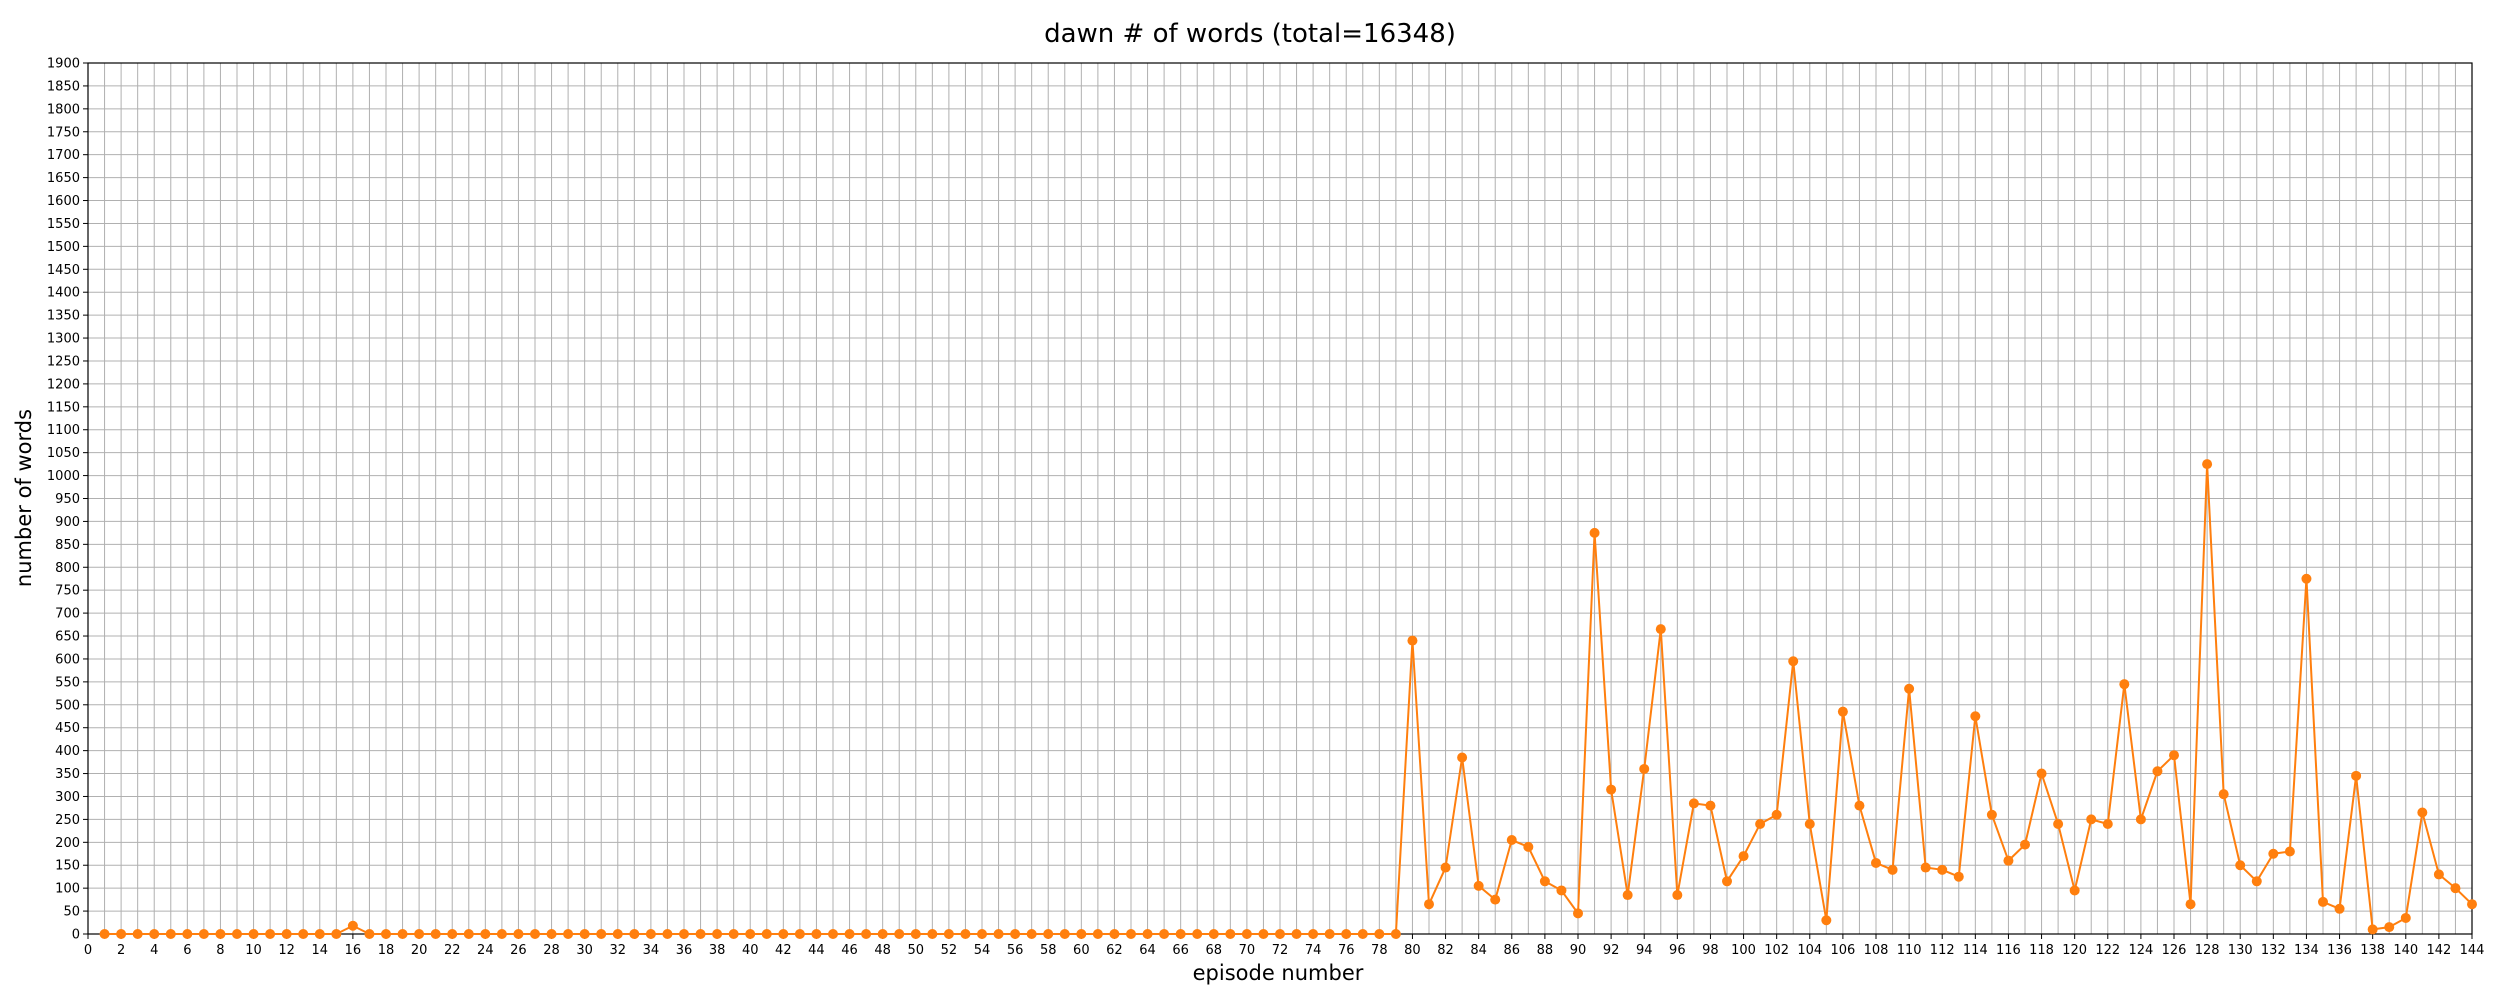 Image resolution: width=2500 pixels, height=1000 pixels. Describe the element at coordinates (2273, 950) in the screenshot. I see `x-tick-label: 132` at that location.